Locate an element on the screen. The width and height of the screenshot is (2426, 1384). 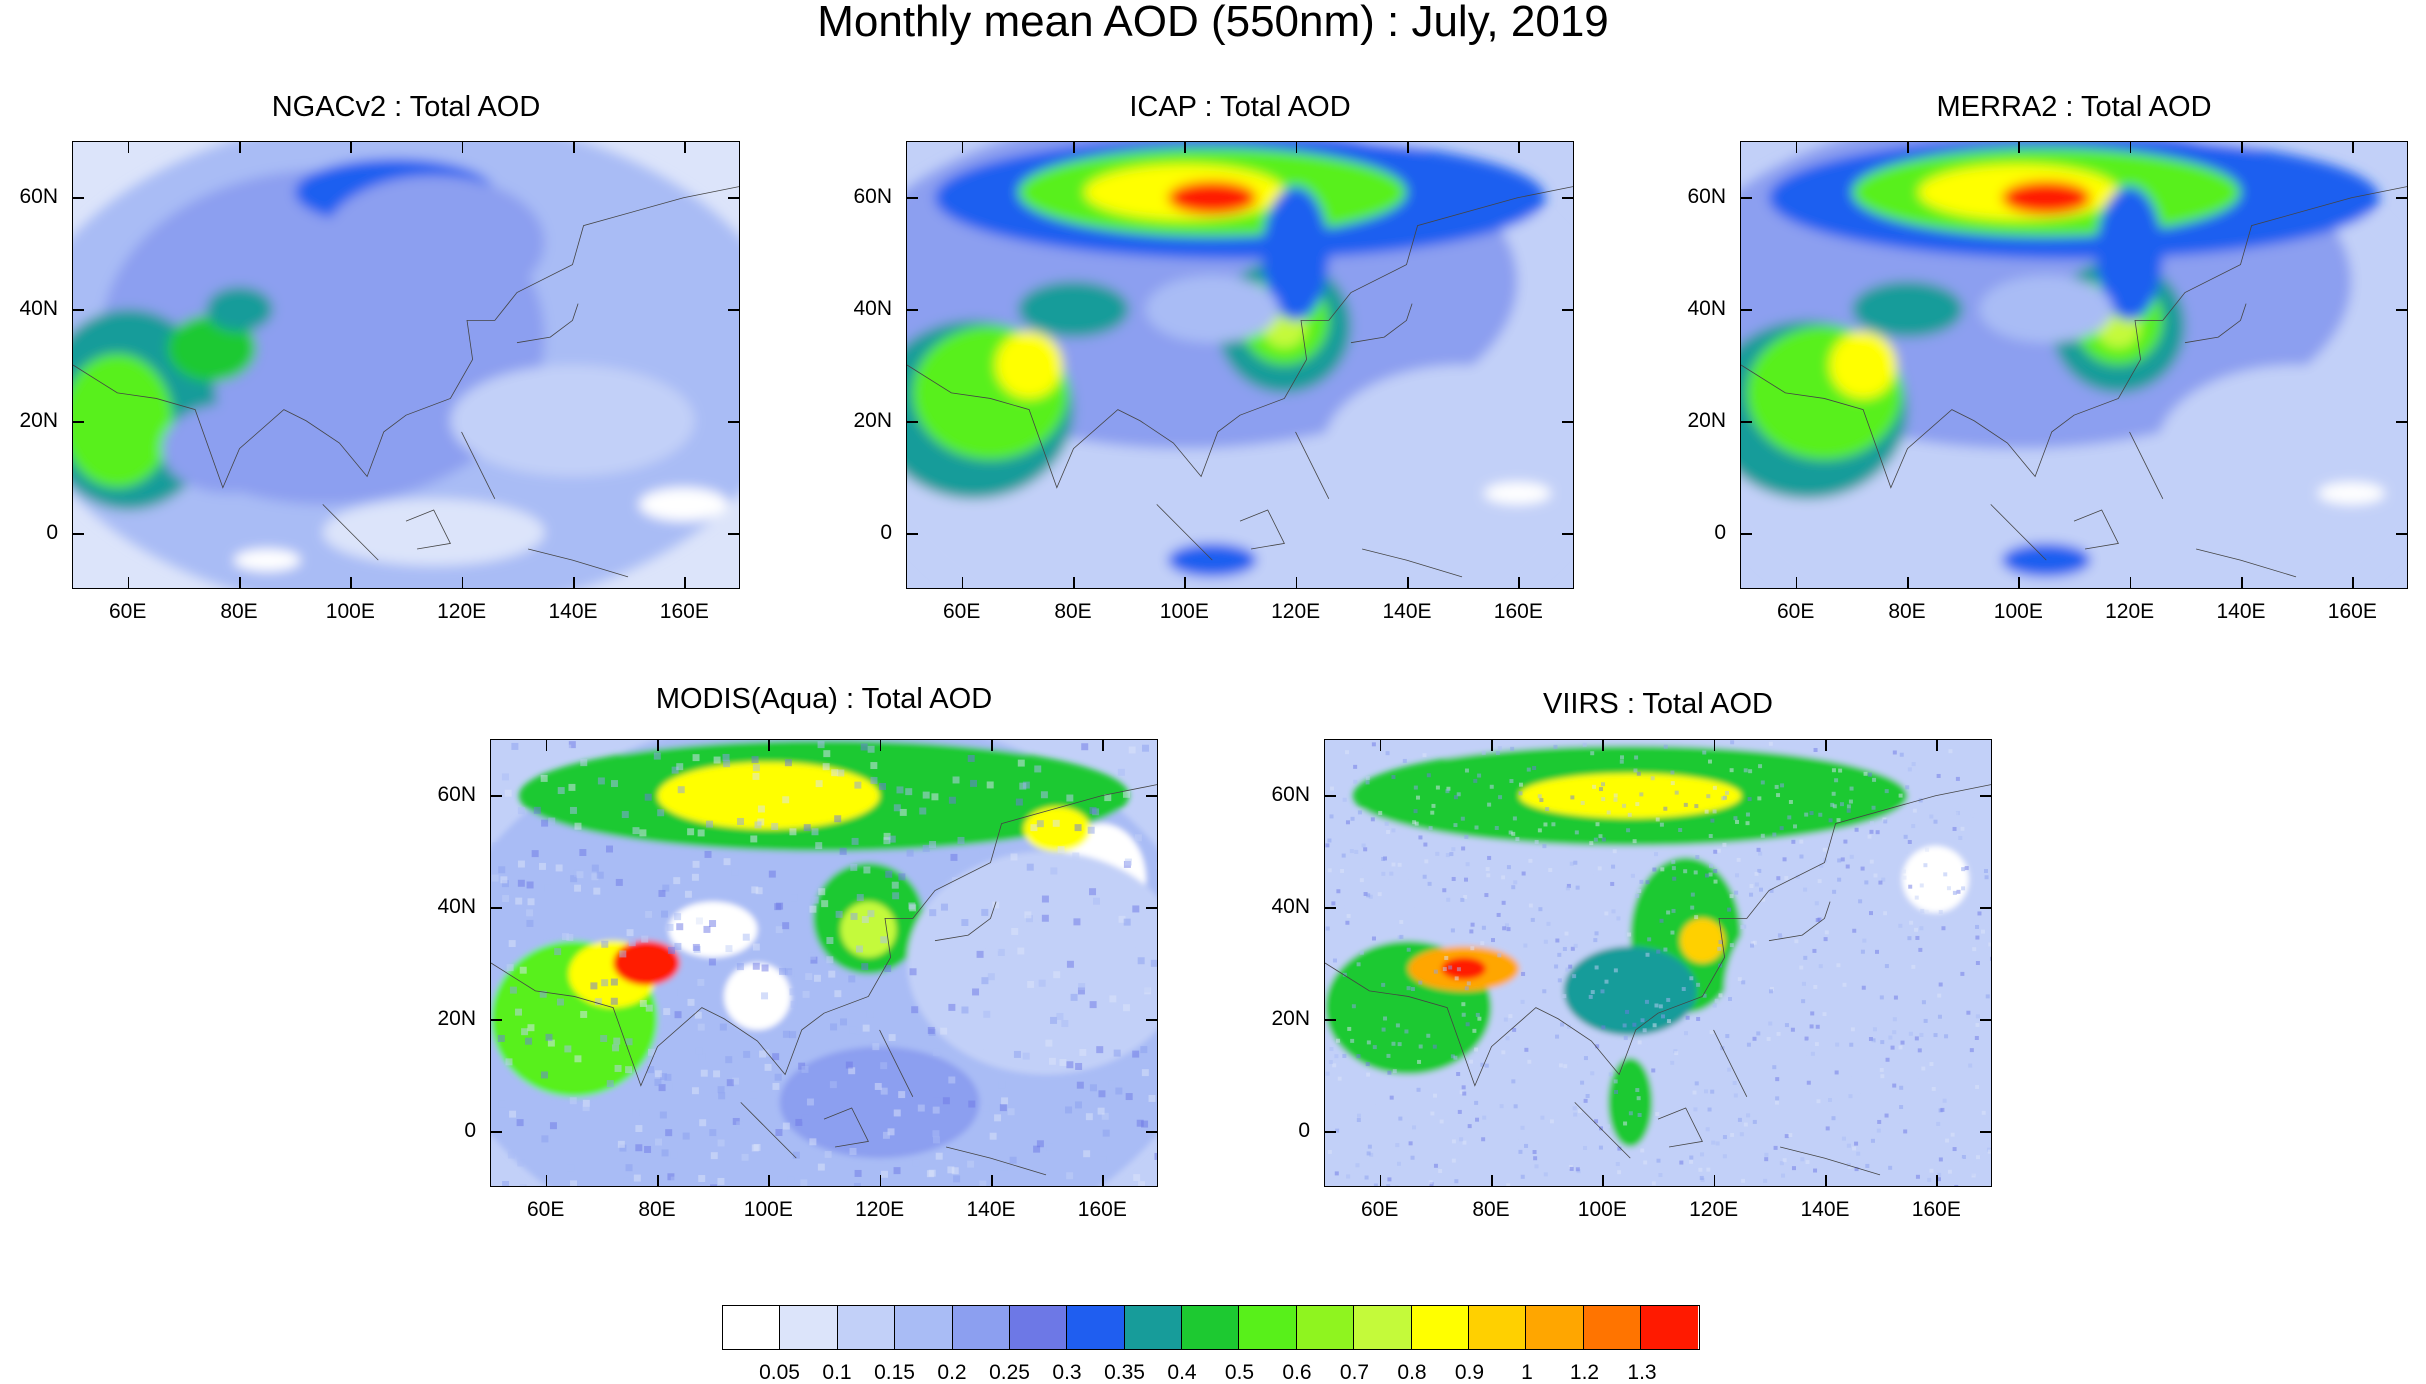
lon-label: 80E is located at coordinates (1907, 611).